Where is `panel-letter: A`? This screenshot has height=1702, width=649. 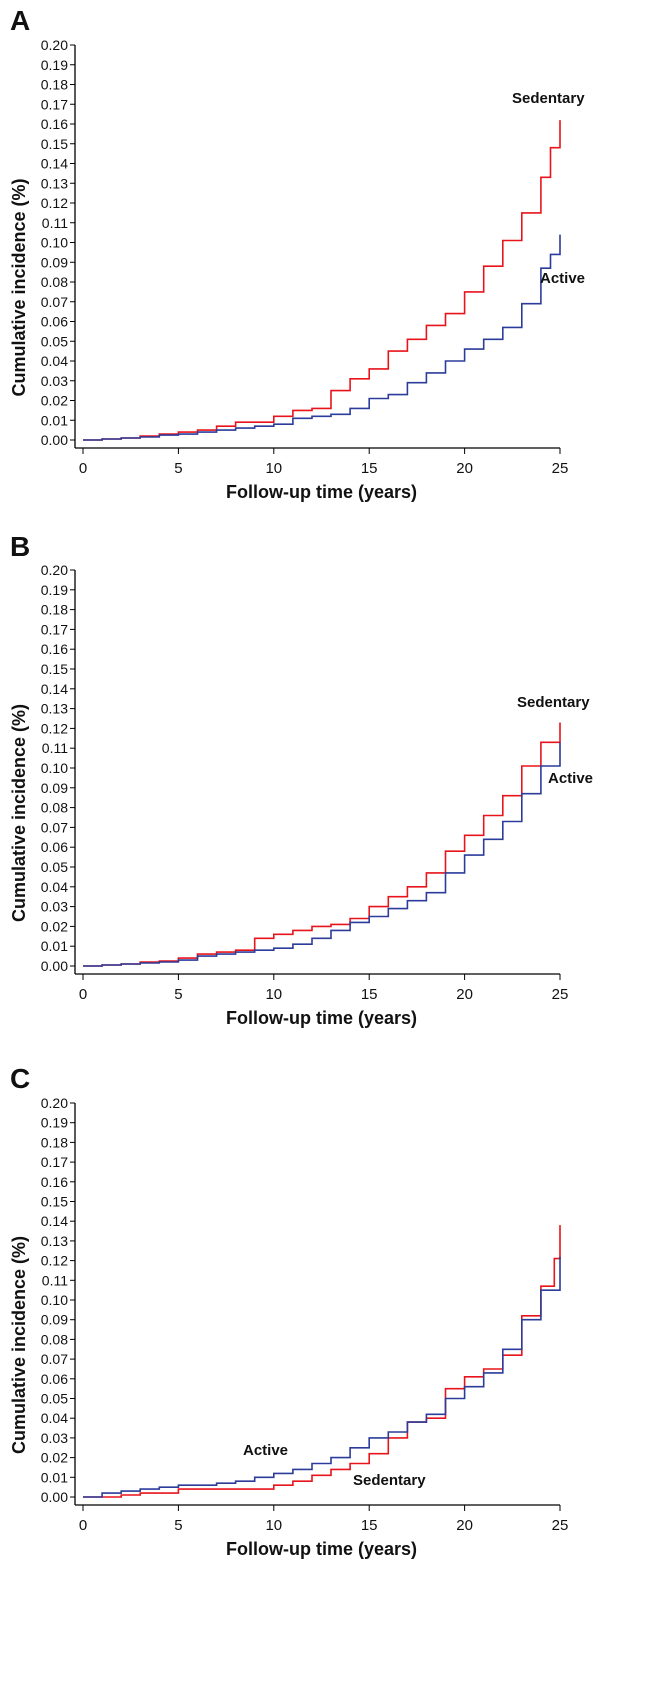
panel-letter: A is located at coordinates (20, 20).